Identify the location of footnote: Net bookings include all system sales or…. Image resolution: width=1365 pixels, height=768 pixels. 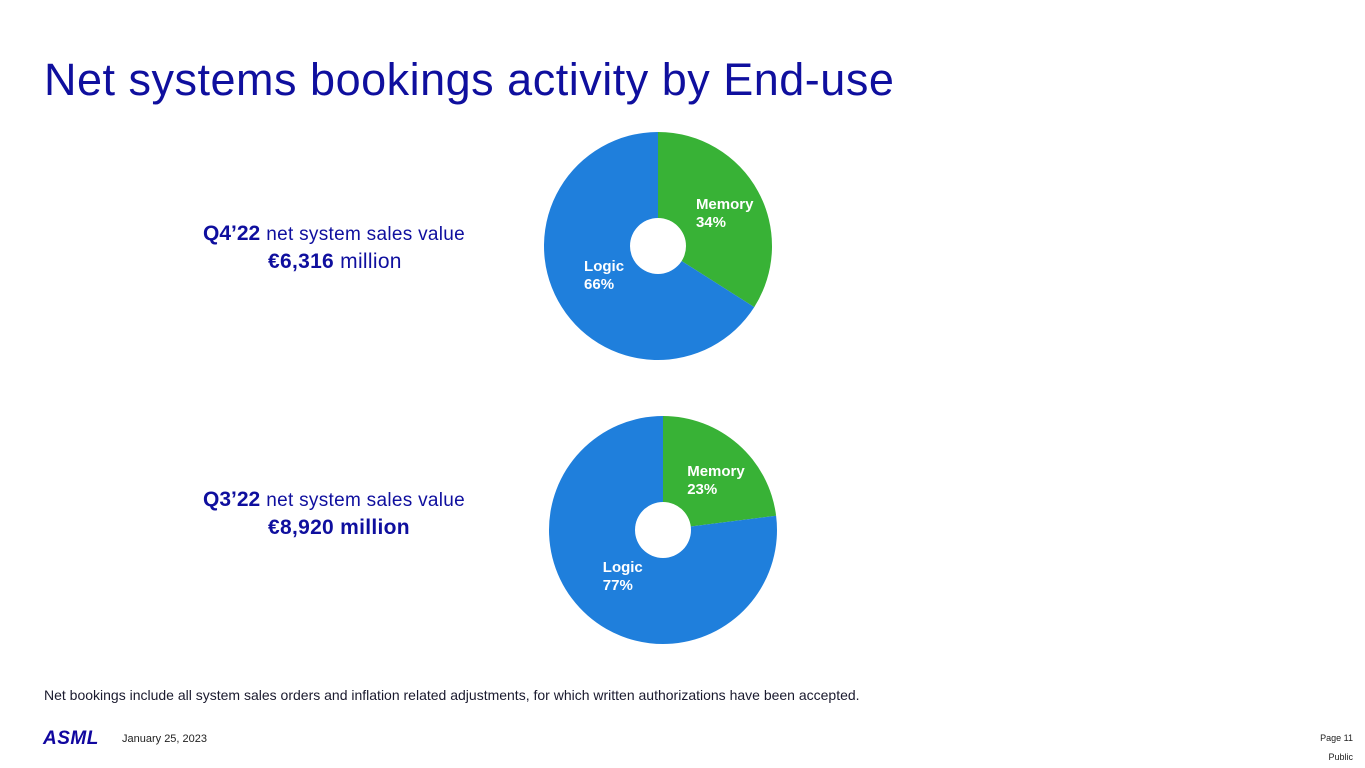
(452, 695).